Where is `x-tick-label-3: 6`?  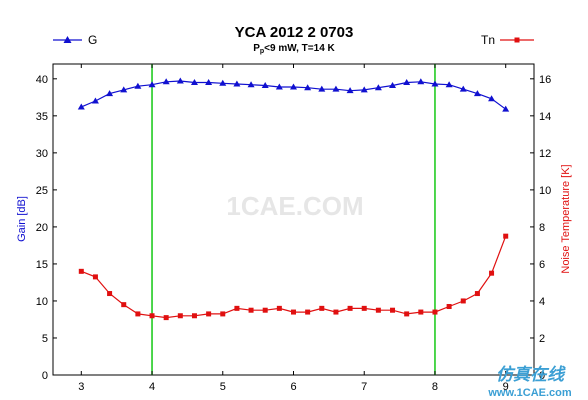 x-tick-label-3: 6 is located at coordinates (293, 387).